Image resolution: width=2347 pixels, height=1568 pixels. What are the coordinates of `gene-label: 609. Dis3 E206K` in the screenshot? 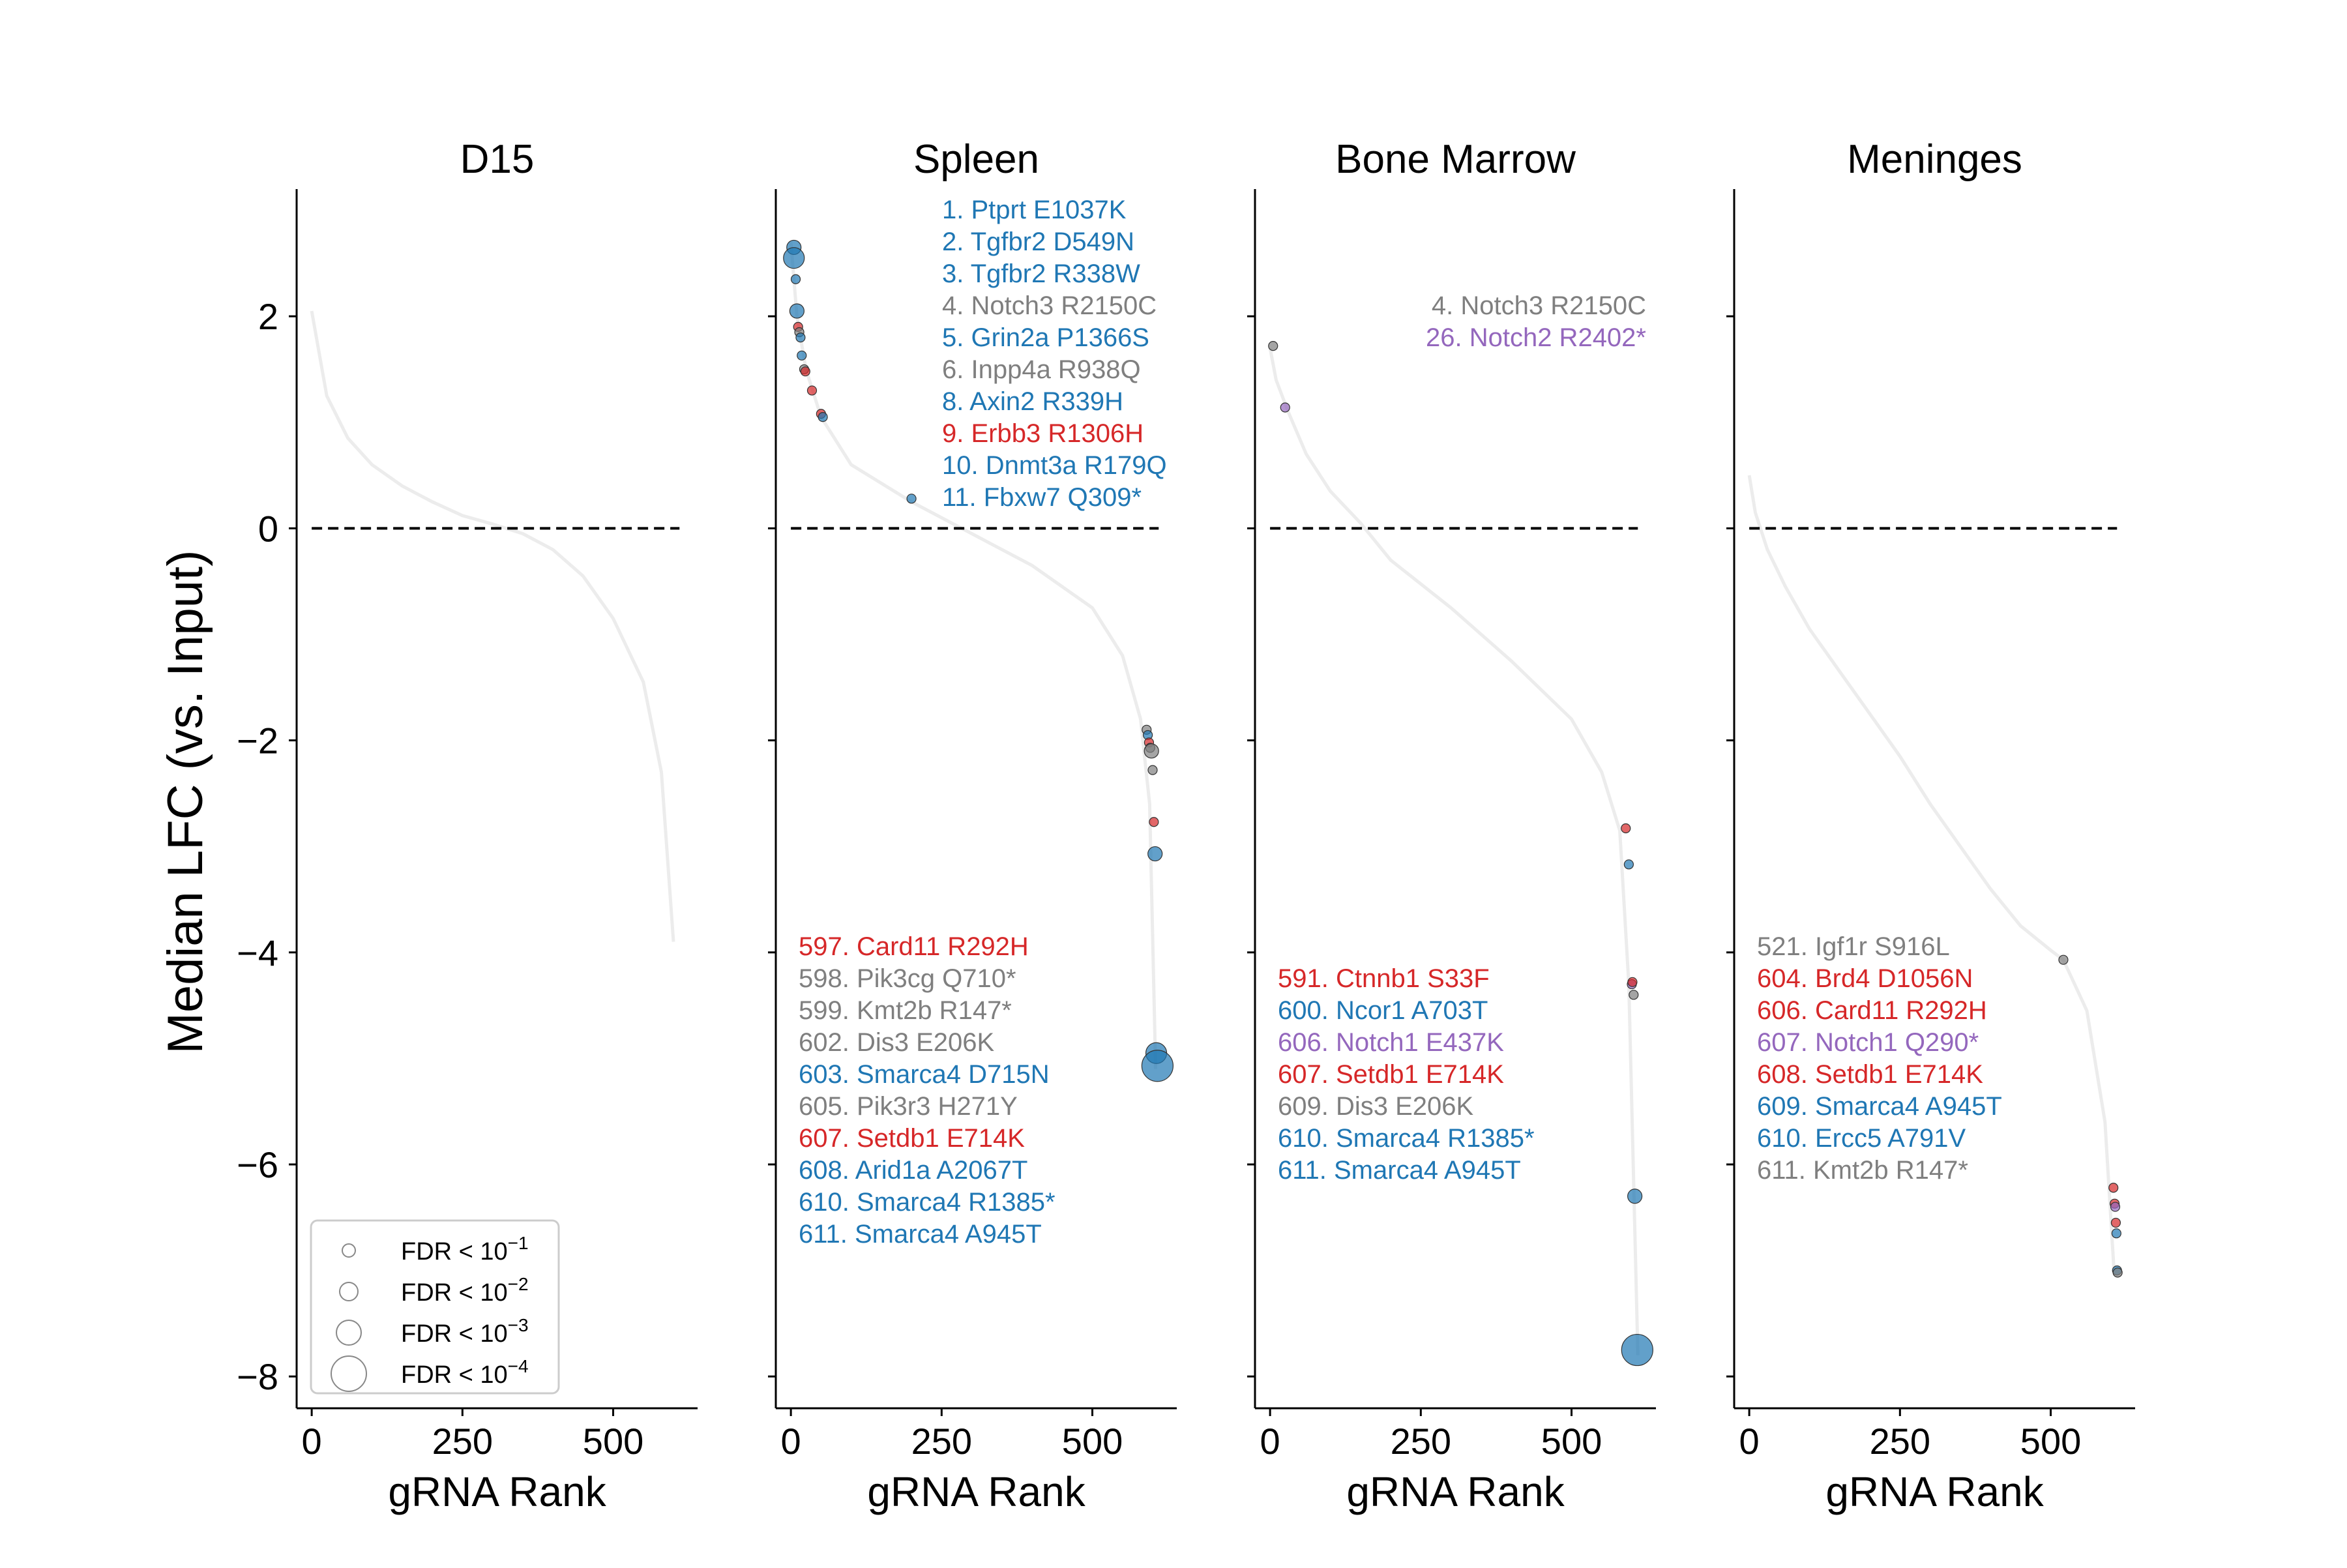 It's located at (1376, 1107).